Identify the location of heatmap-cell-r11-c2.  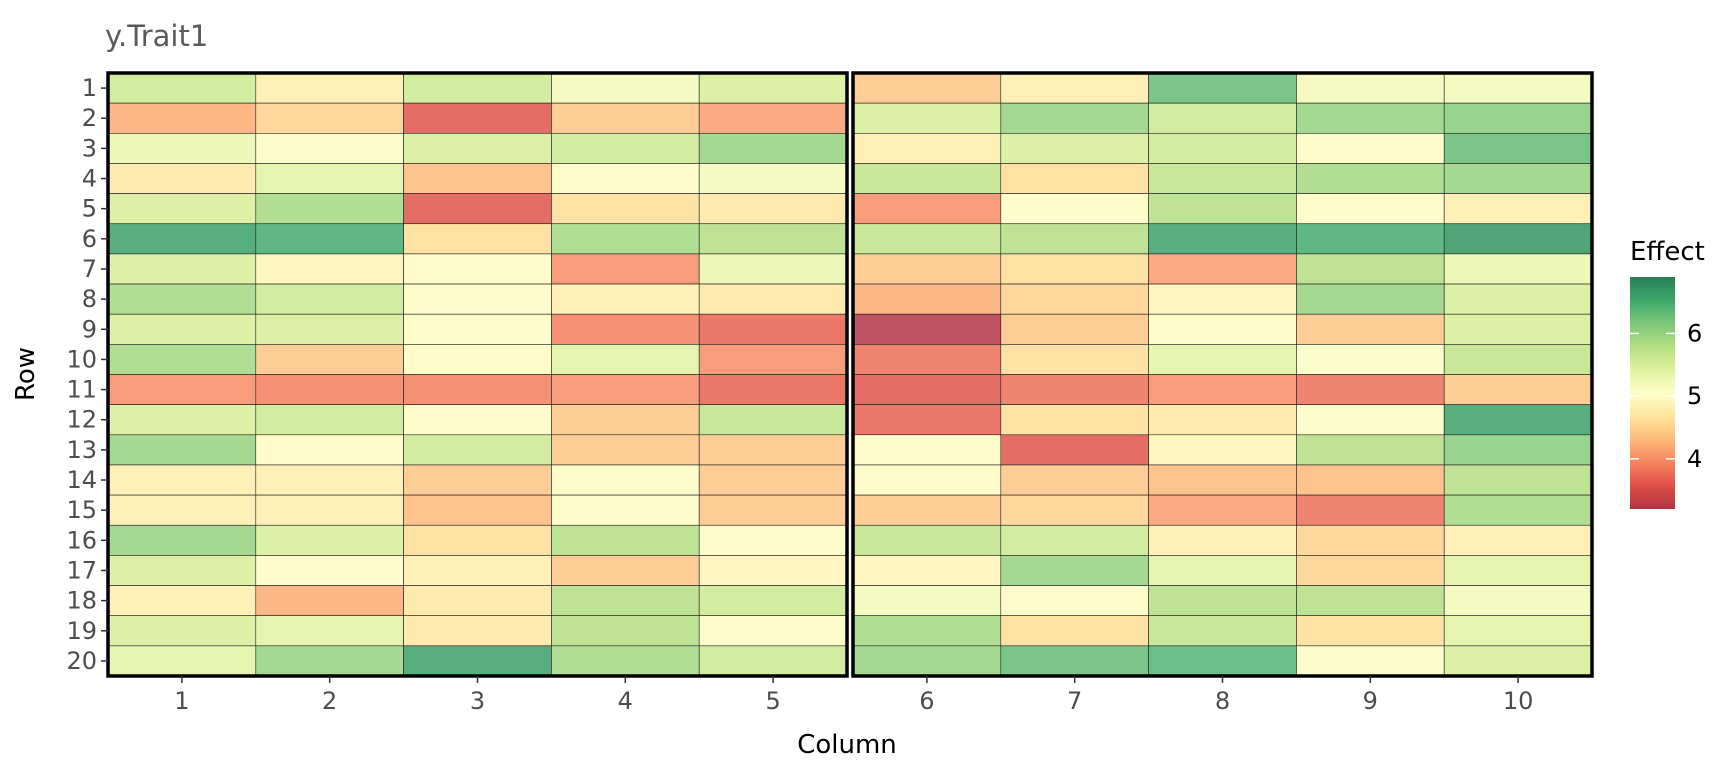
(329, 389).